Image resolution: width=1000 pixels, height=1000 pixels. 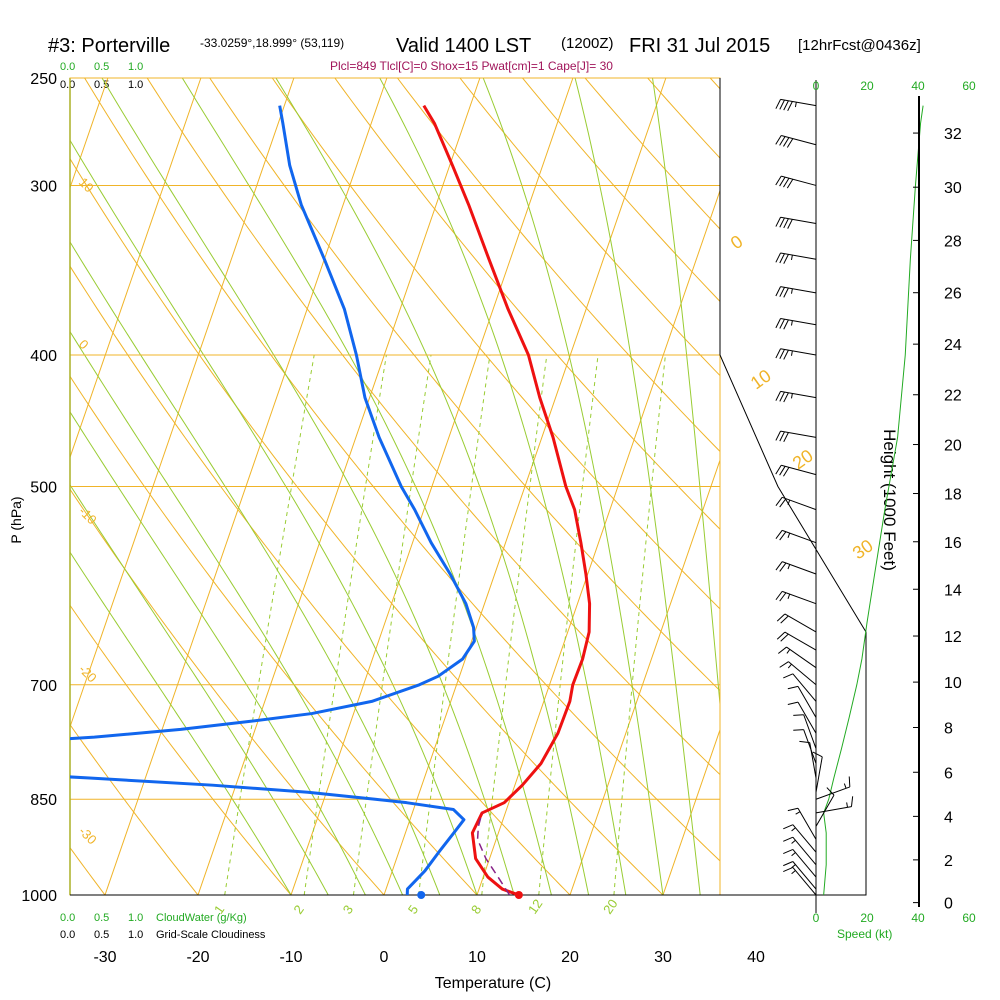 I want to click on temperature-tick-label: 10, so click(x=477, y=957).